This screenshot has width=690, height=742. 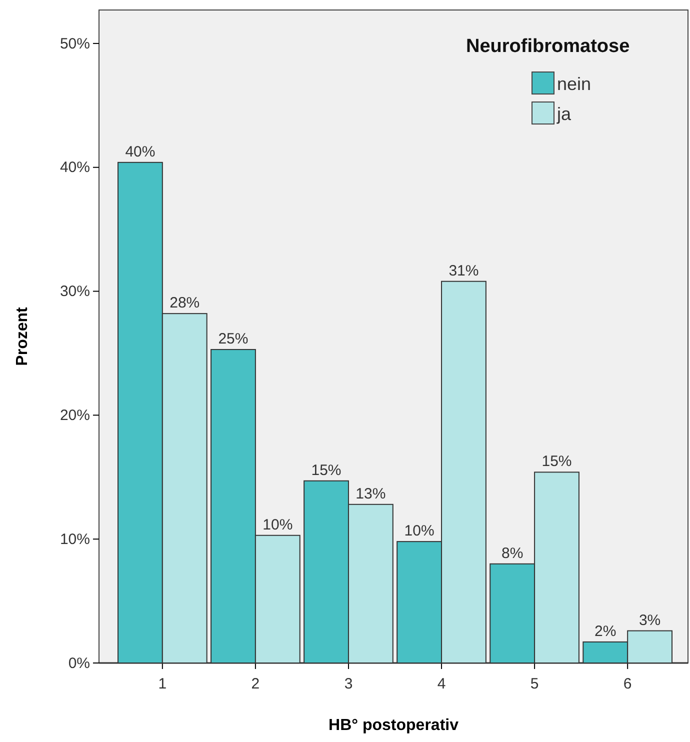 What do you see at coordinates (185, 303) in the screenshot?
I see `data-label: 28%` at bounding box center [185, 303].